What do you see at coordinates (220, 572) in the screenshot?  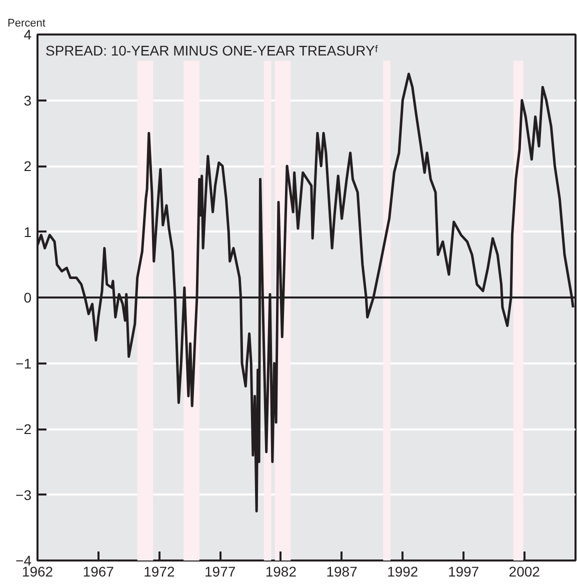 I see `x-tick-label: 1977` at bounding box center [220, 572].